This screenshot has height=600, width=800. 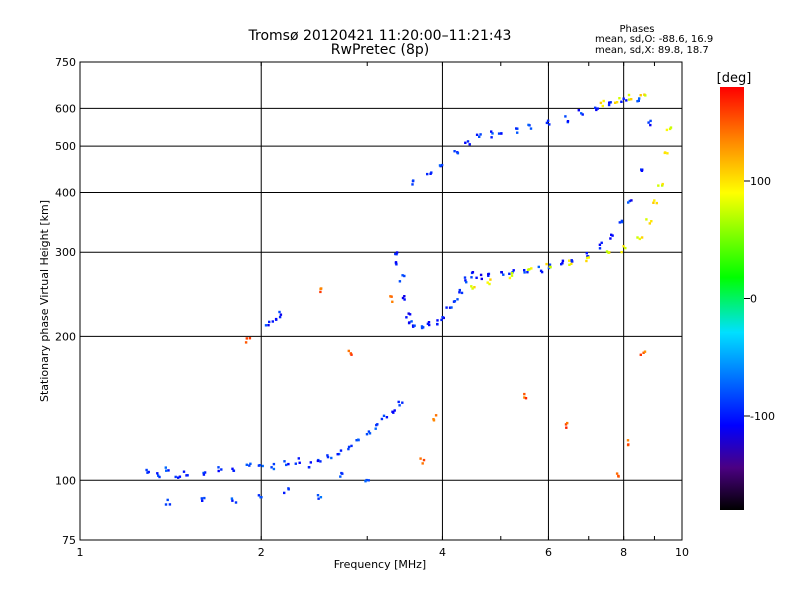 What do you see at coordinates (760, 181) in the screenshot?
I see `colorbar-tick-label: 100` at bounding box center [760, 181].